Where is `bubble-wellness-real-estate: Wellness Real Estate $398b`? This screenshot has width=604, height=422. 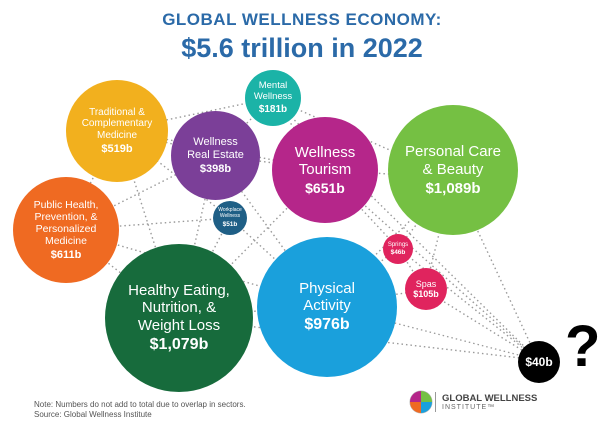 bubble-wellness-real-estate: Wellness Real Estate $398b is located at coordinates (215, 155).